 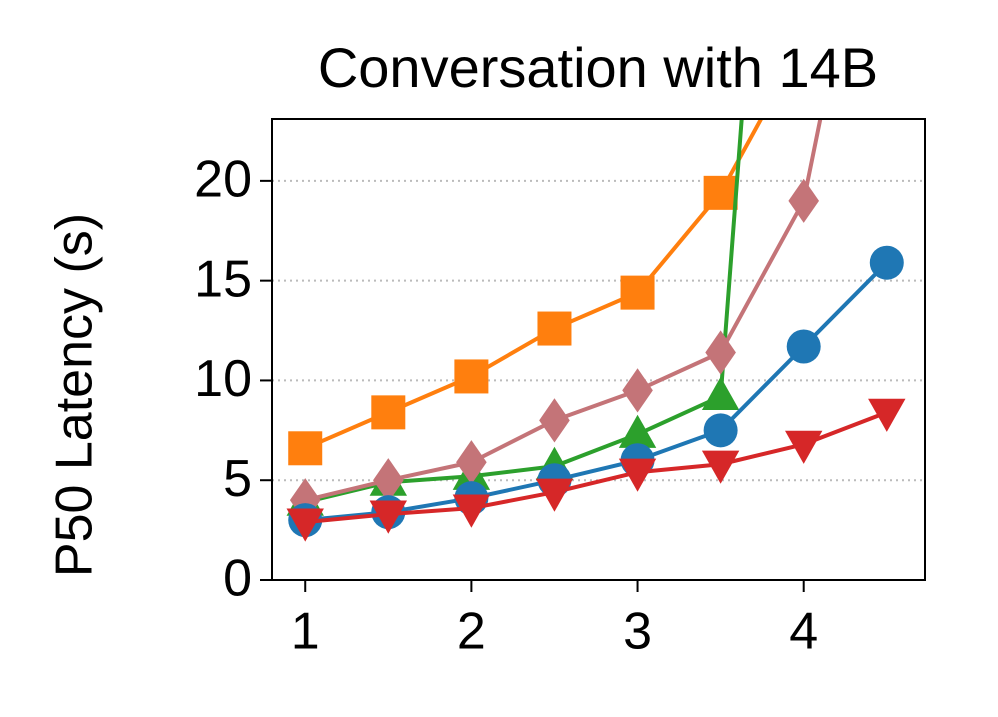 I want to click on y-tick-label: 5, so click(x=237, y=479).